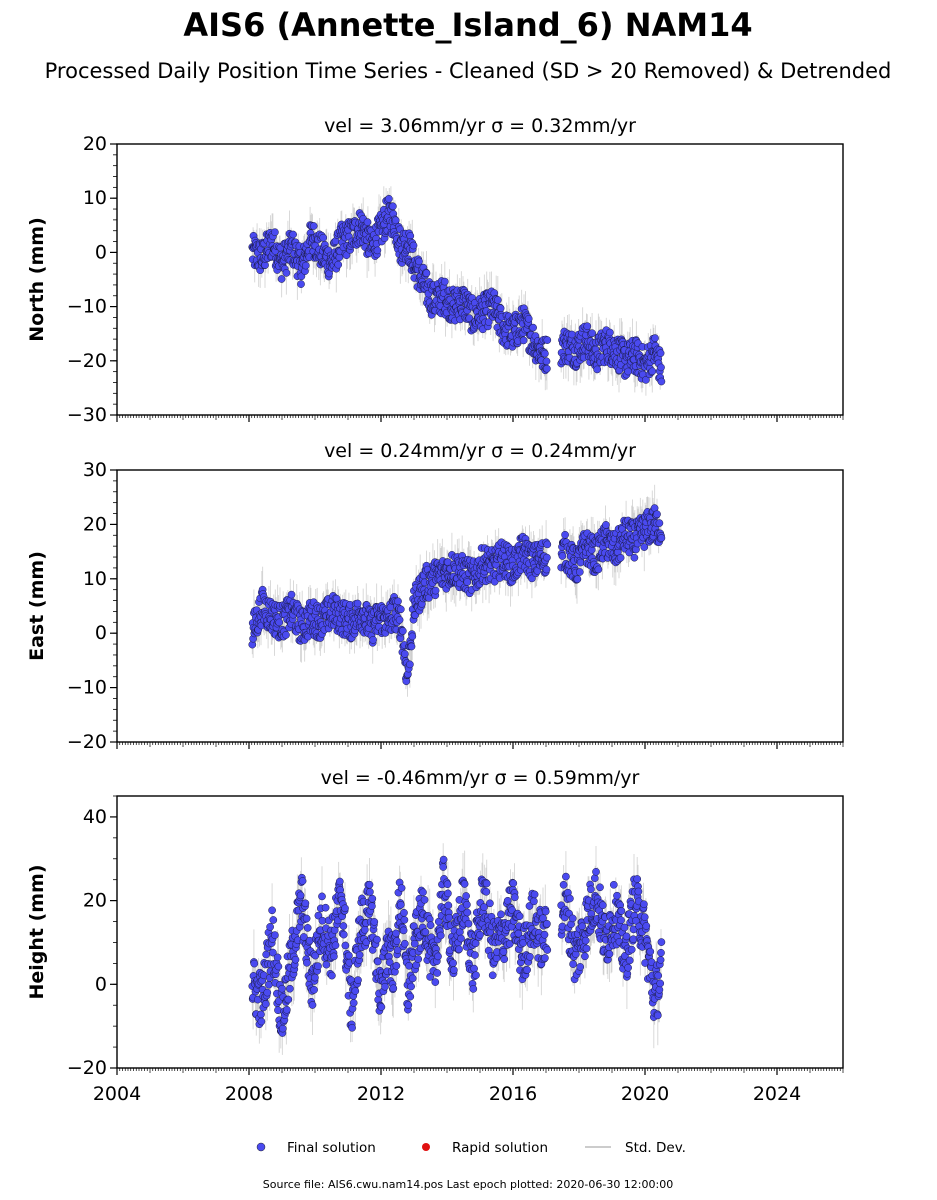  Describe the element at coordinates (87, 361) in the screenshot. I see `y-tick-label: −20` at that location.